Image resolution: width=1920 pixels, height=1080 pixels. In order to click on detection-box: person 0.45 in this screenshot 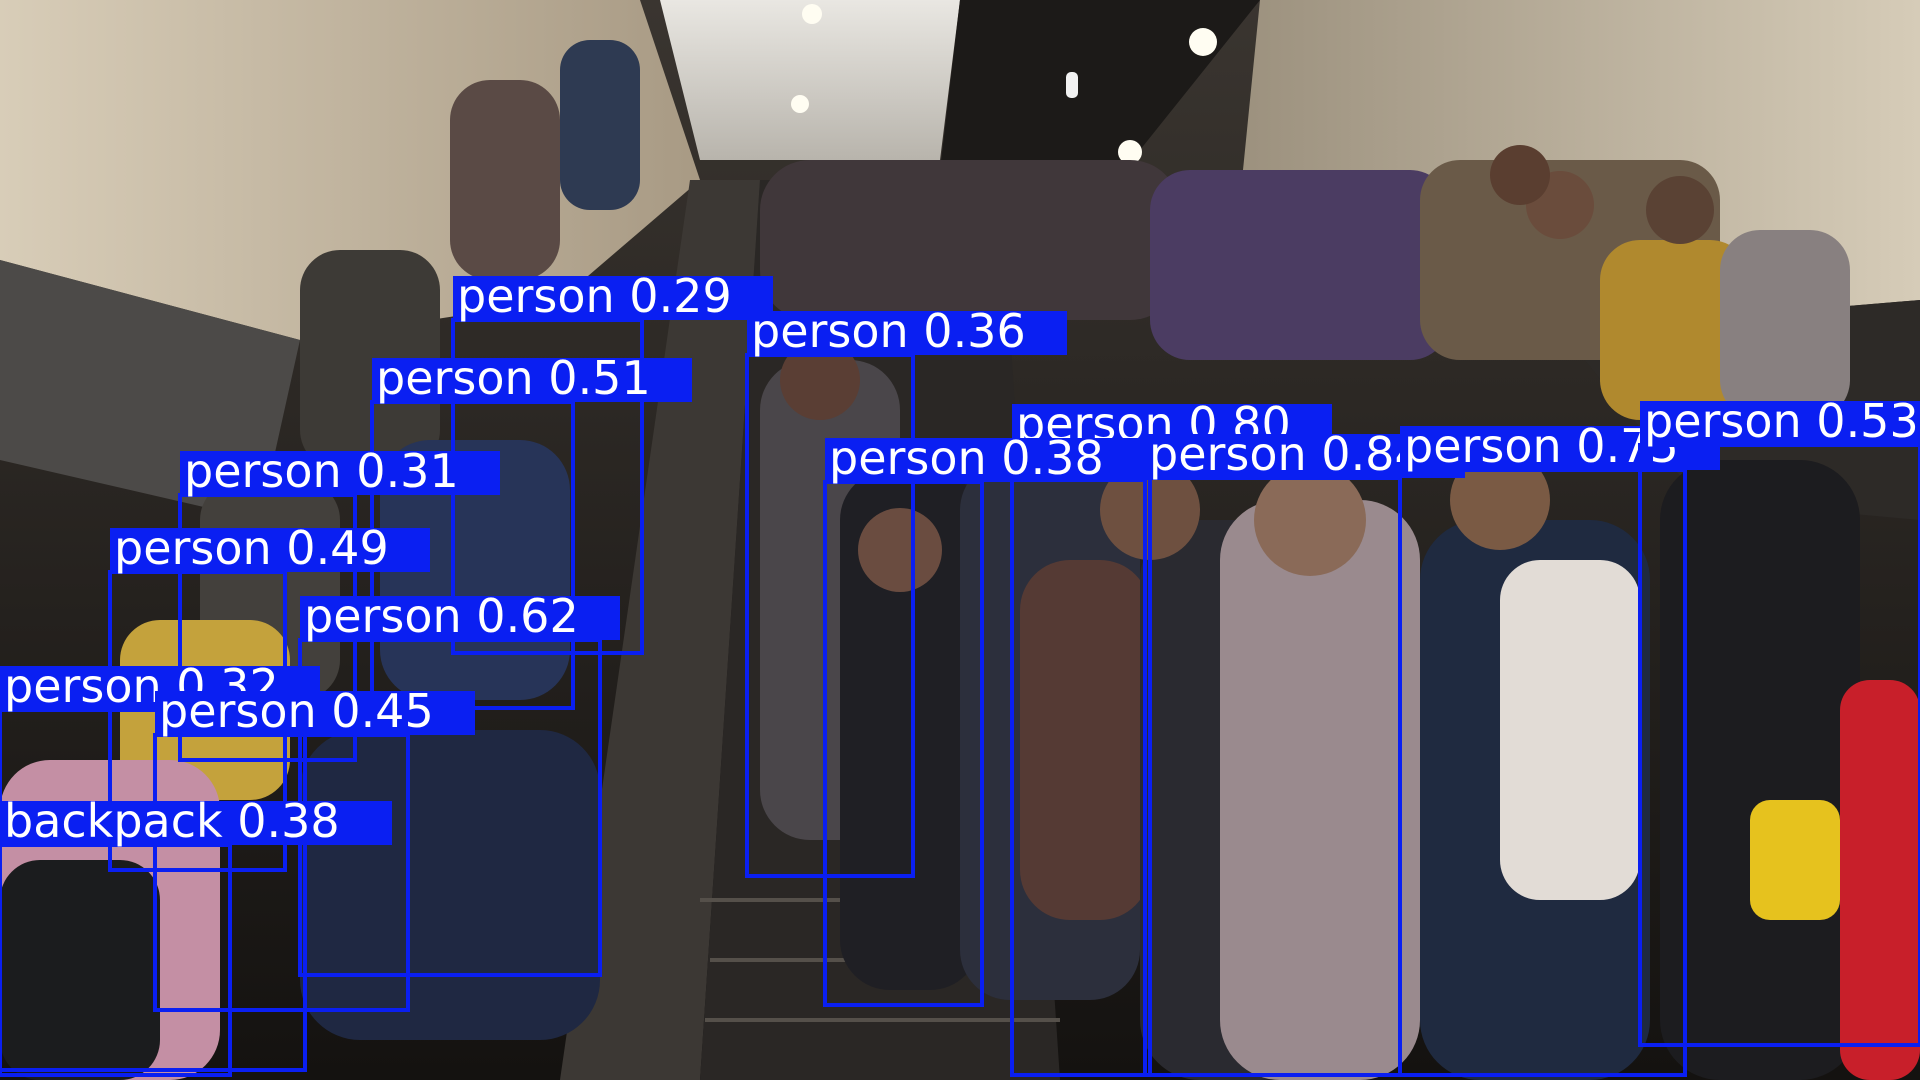, I will do `click(314, 848)`.